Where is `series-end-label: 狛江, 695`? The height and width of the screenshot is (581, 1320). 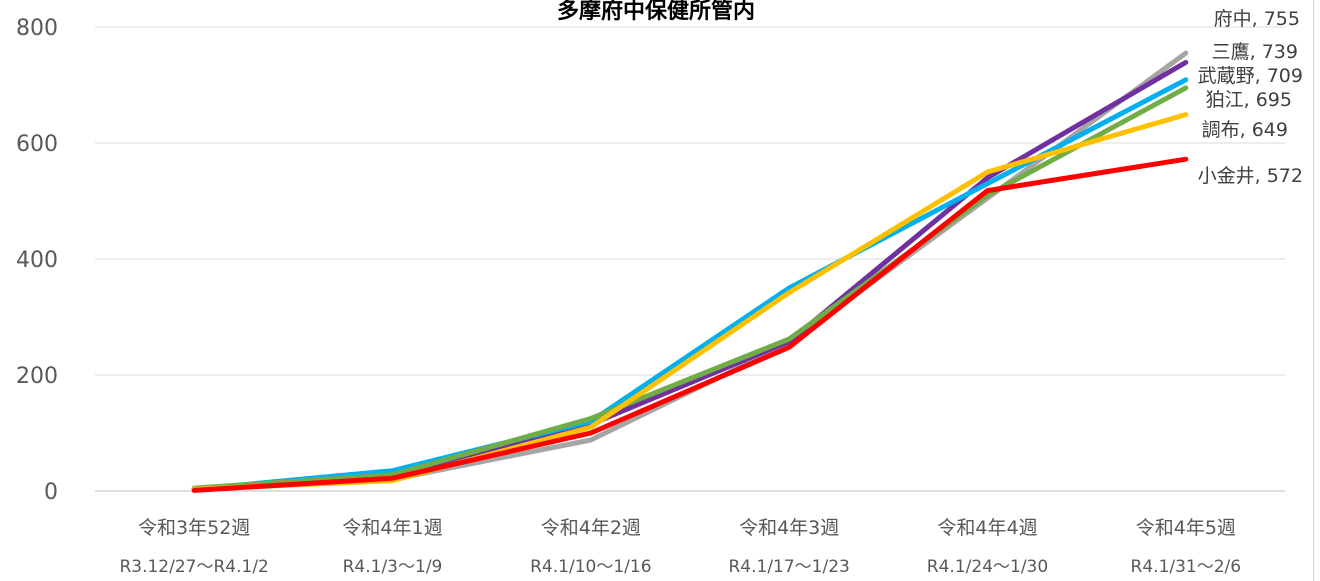 series-end-label: 狛江, 695 is located at coordinates (1249, 100).